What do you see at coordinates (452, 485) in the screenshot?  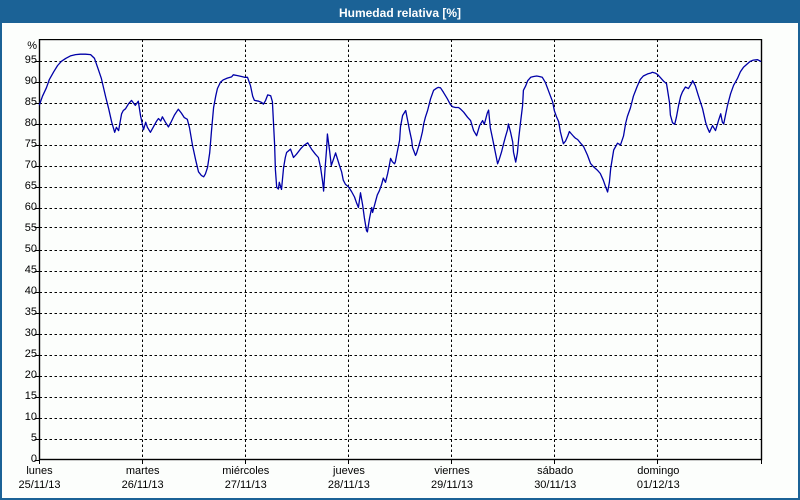 I see `day-date: 29/11/13` at bounding box center [452, 485].